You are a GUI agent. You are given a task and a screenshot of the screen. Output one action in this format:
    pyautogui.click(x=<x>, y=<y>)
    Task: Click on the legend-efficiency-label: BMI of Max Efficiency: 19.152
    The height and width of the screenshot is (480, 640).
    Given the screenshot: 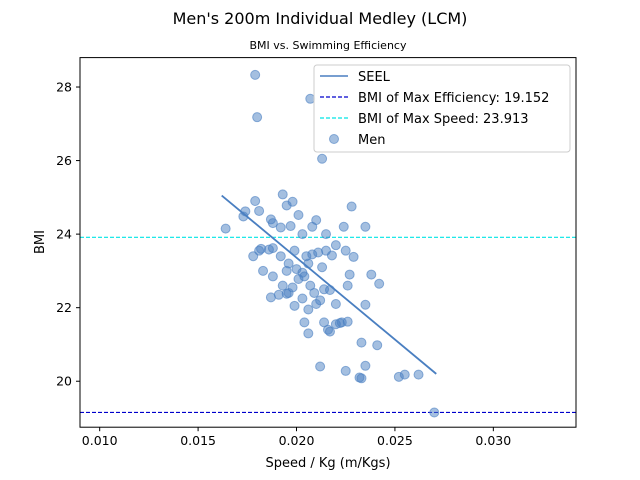 What is the action you would take?
    pyautogui.click(x=453, y=98)
    